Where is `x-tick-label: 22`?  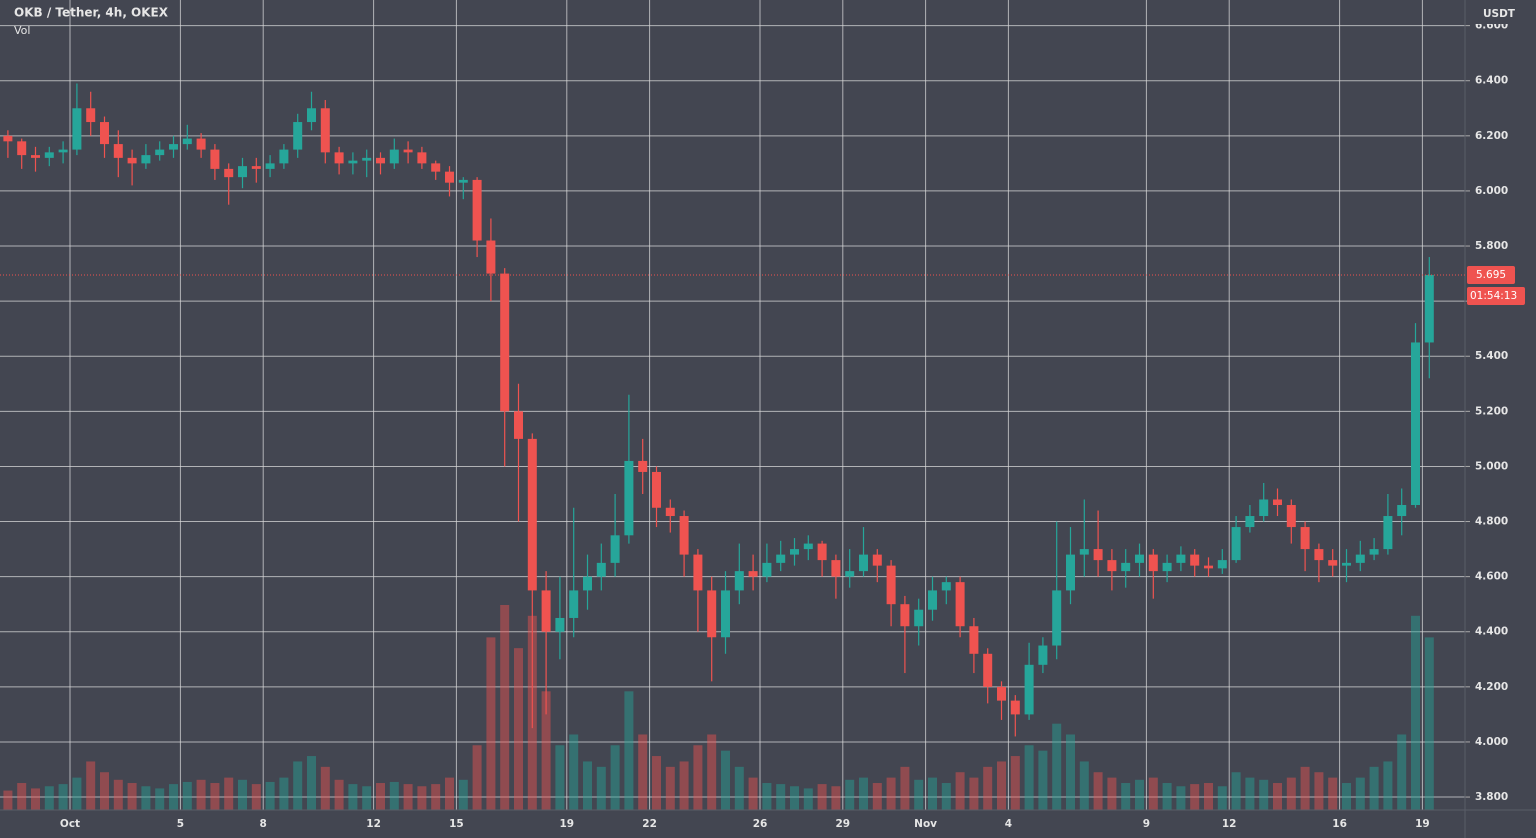 x-tick-label: 22 is located at coordinates (649, 824).